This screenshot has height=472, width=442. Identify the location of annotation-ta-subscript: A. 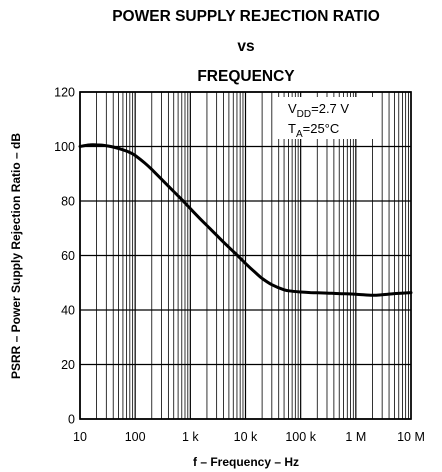
(299, 134).